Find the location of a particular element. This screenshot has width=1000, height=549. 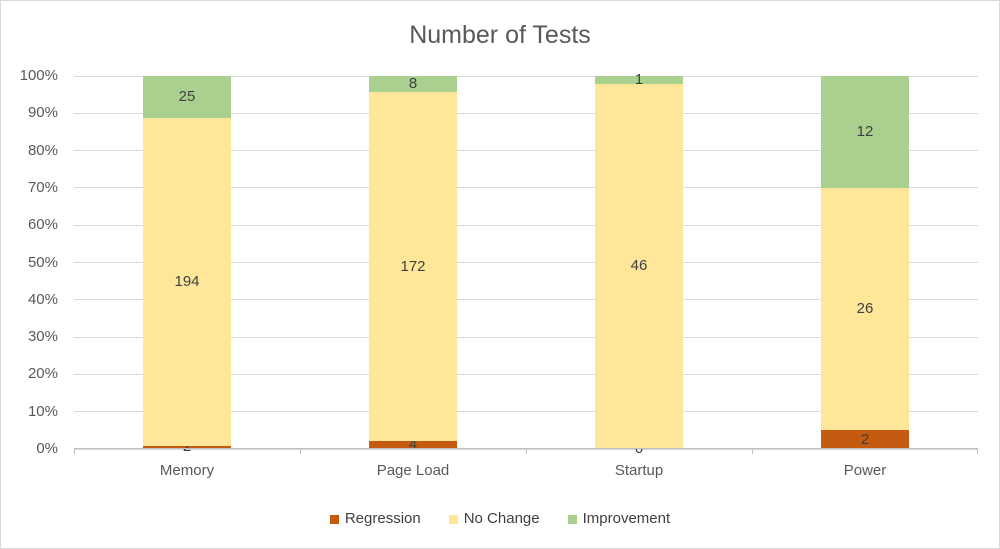

bar-column-page-load: 4 172 8 is located at coordinates (413, 264).